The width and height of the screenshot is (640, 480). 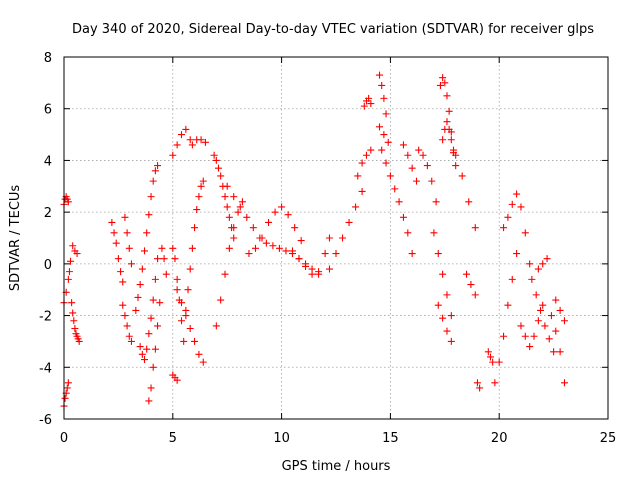 I want to click on x-tick-label: 20, so click(x=499, y=438).